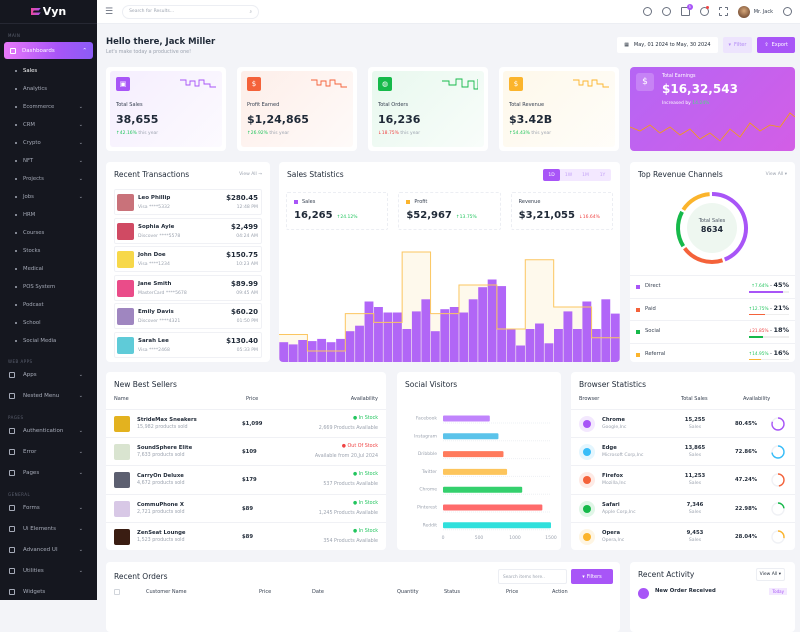  I want to click on sidebar-item-analytics: Analytics, so click(48, 89).